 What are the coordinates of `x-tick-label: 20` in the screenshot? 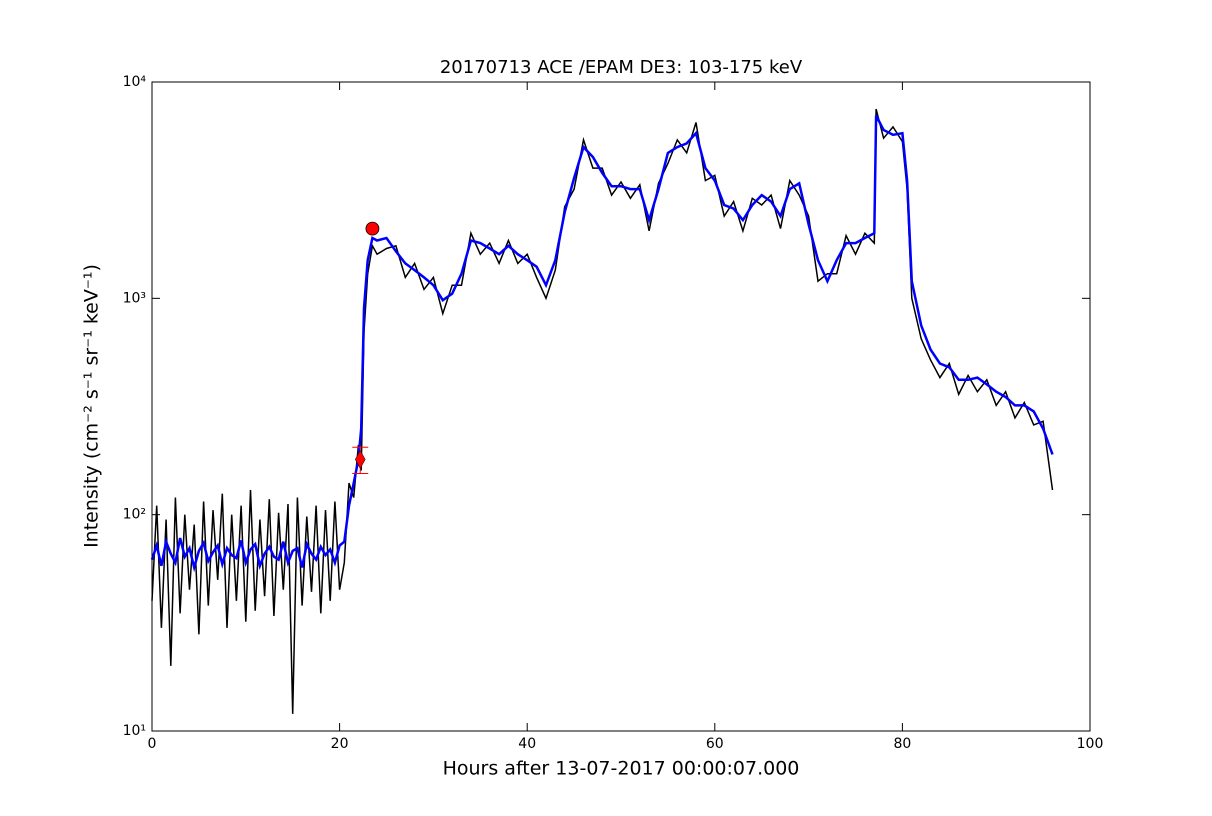 It's located at (340, 744).